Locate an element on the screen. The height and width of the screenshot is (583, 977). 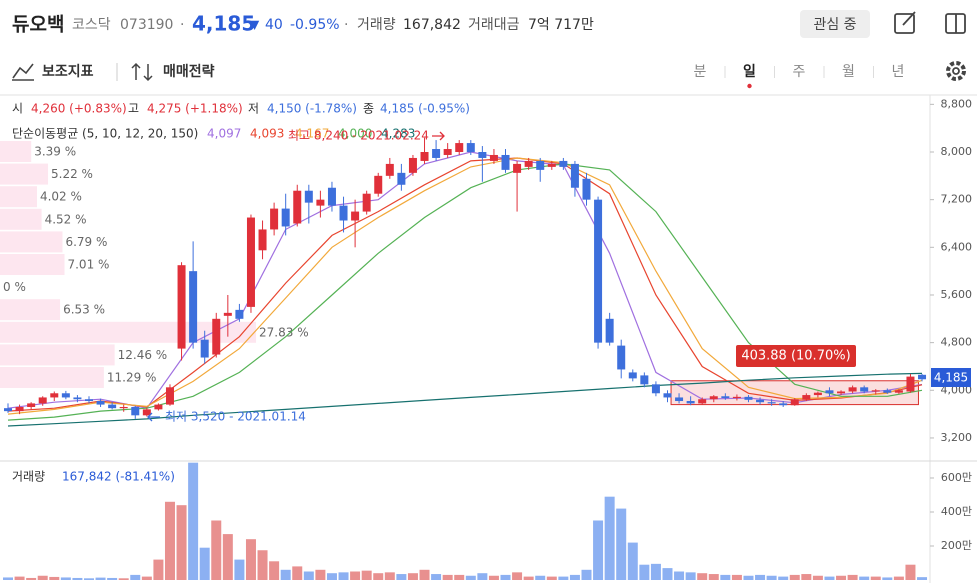
icon-part is located at coordinates (956, 71).